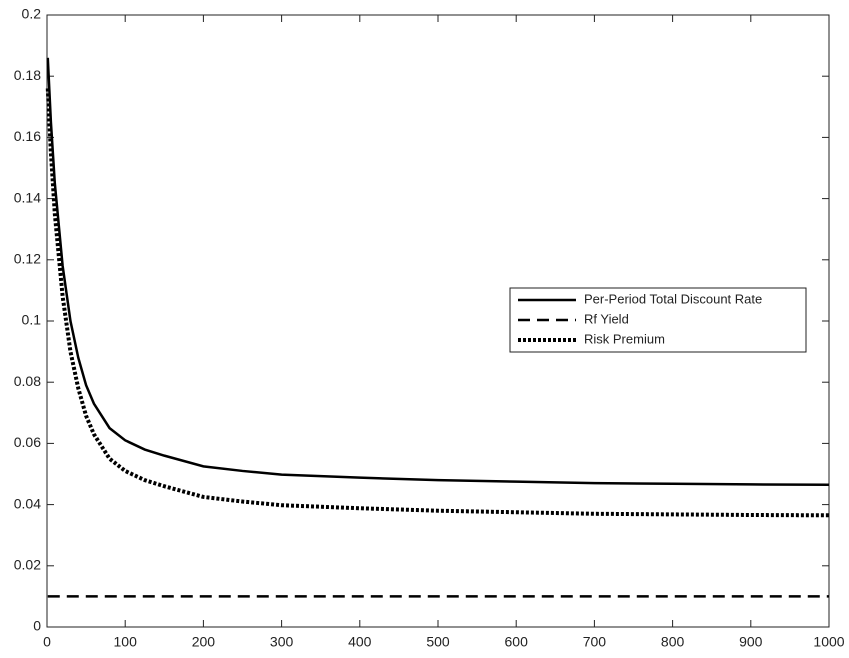 The width and height of the screenshot is (849, 658). What do you see at coordinates (606, 318) in the screenshot?
I see `legend-label: Rf Yield` at bounding box center [606, 318].